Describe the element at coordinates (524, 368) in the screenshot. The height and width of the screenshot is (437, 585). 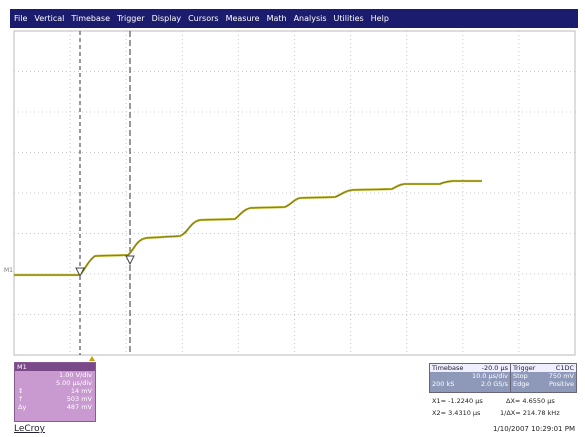
I see `label: Trigger` at that location.